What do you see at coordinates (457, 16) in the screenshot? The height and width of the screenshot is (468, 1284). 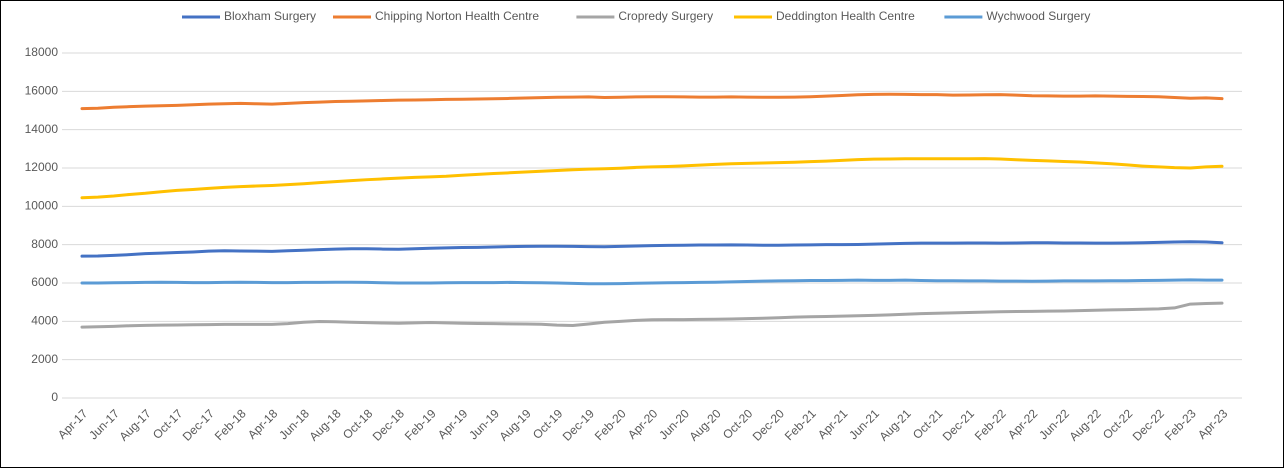 I see `legend-label: Chipping Norton Health Centre` at bounding box center [457, 16].